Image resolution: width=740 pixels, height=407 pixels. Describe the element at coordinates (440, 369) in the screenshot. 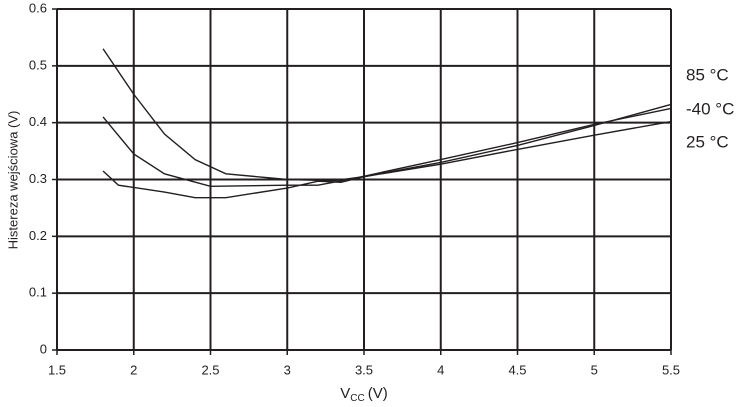

I see `x-tick-label: 4` at that location.